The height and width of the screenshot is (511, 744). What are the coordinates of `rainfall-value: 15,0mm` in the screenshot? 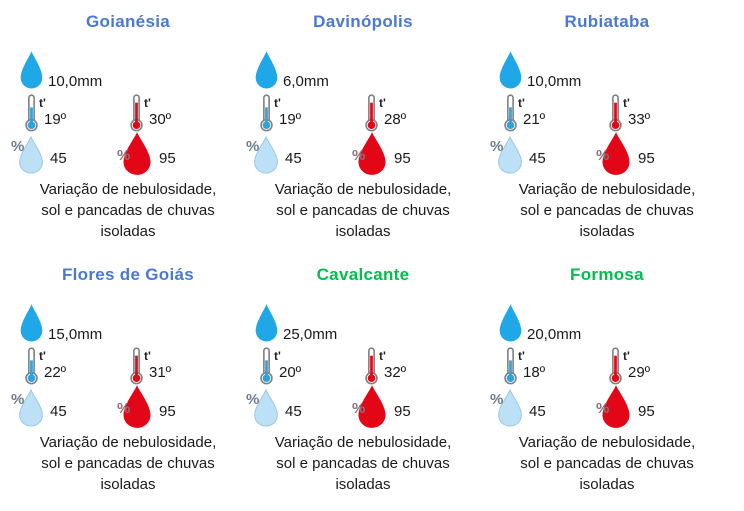 It's located at (75, 334).